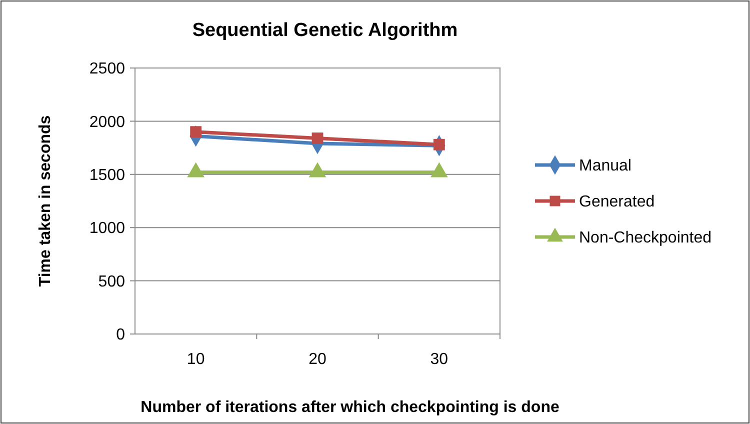  I want to click on y-tick-label: 2000, so click(107, 122).